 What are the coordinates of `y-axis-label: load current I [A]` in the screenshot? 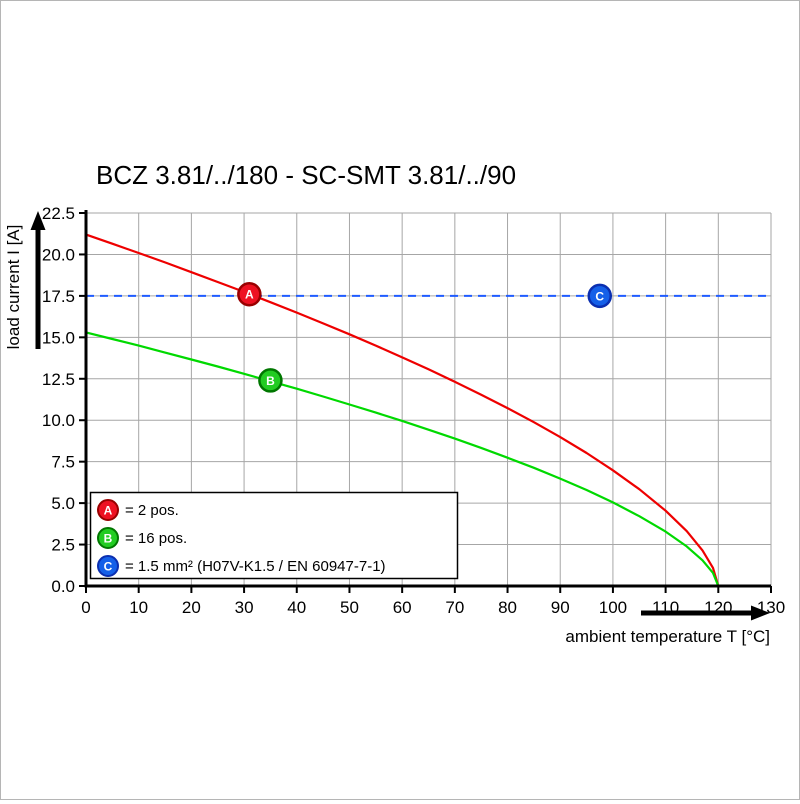 It's located at (13, 287).